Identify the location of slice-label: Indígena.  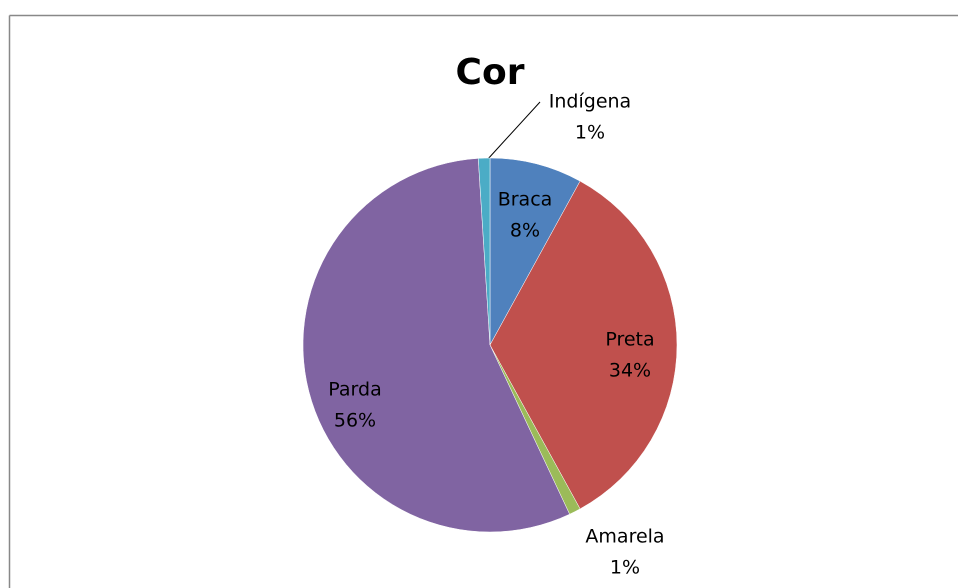
(590, 102).